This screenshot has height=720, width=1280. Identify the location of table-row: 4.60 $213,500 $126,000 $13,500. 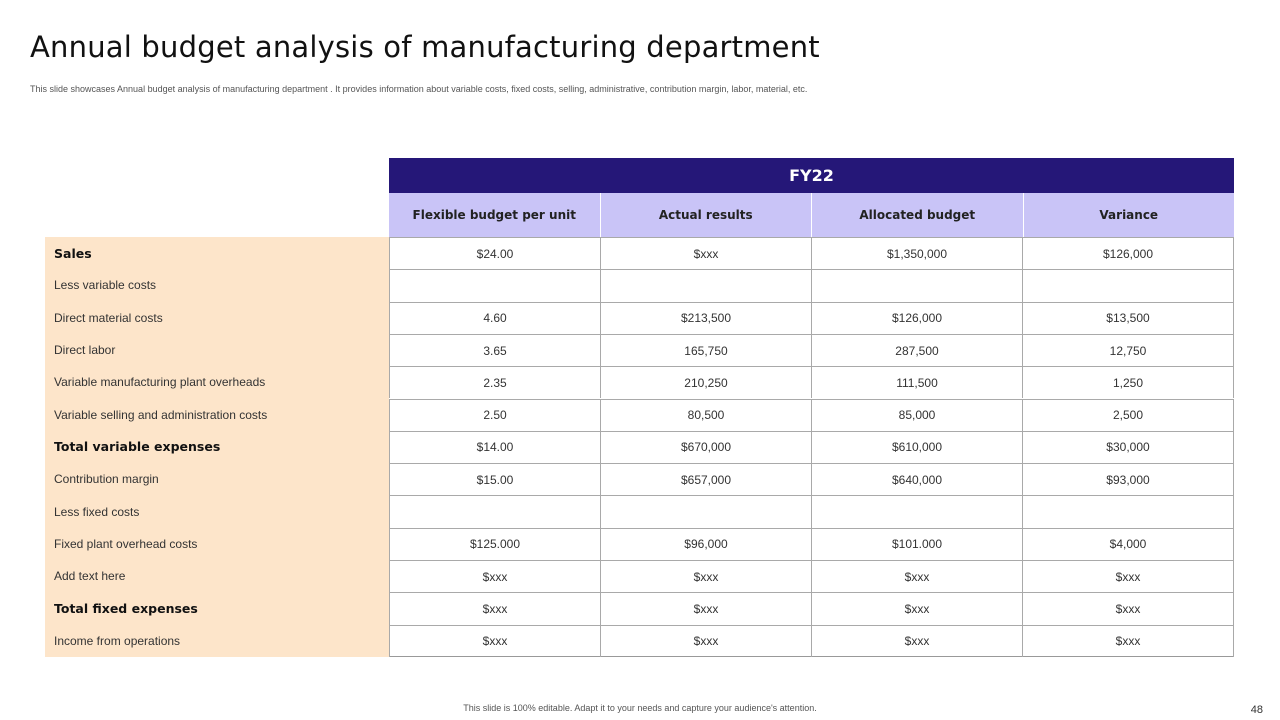
(811, 317).